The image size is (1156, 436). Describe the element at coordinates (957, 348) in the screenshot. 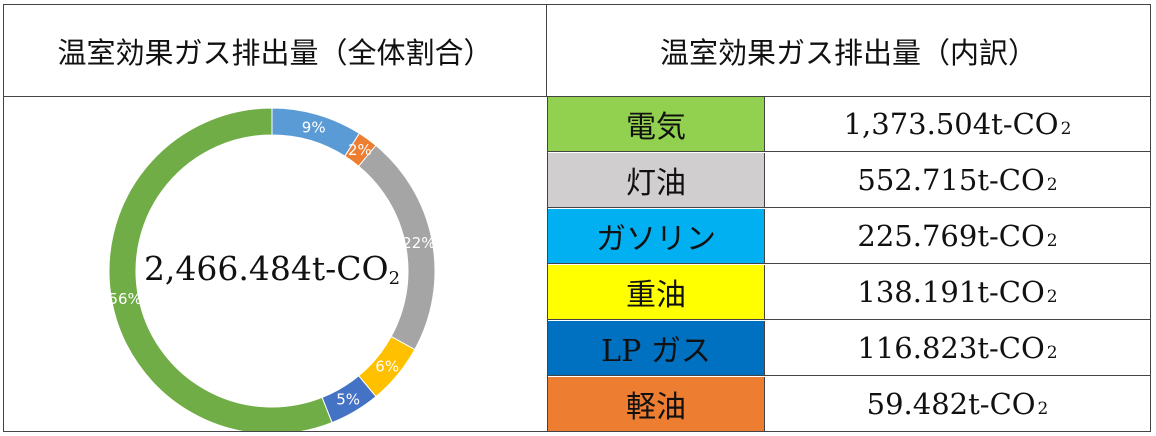

I see `value-cell: 116.823t-CO 2` at that location.